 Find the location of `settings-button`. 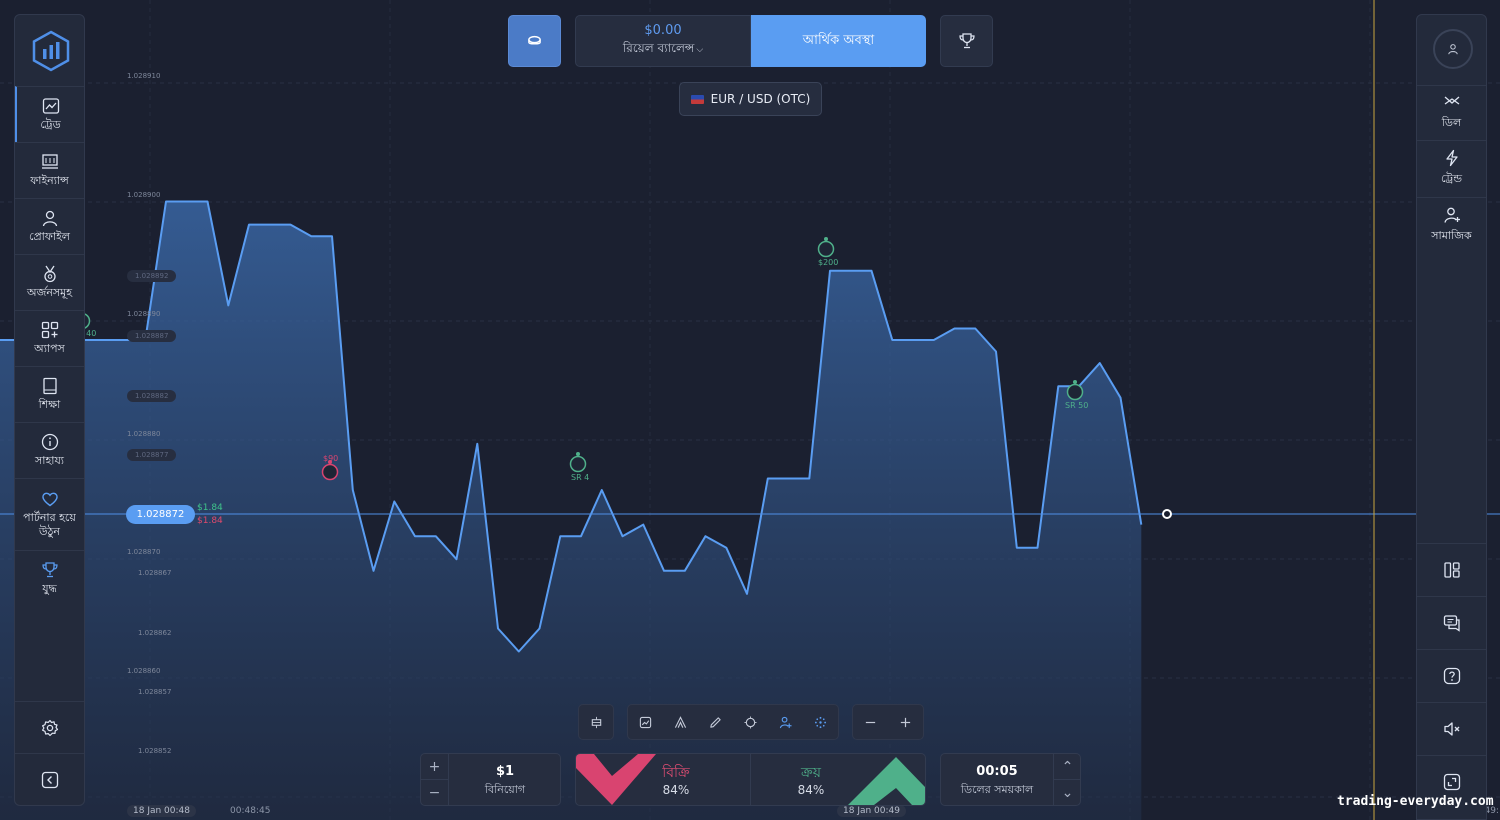

settings-button is located at coordinates (49, 727).